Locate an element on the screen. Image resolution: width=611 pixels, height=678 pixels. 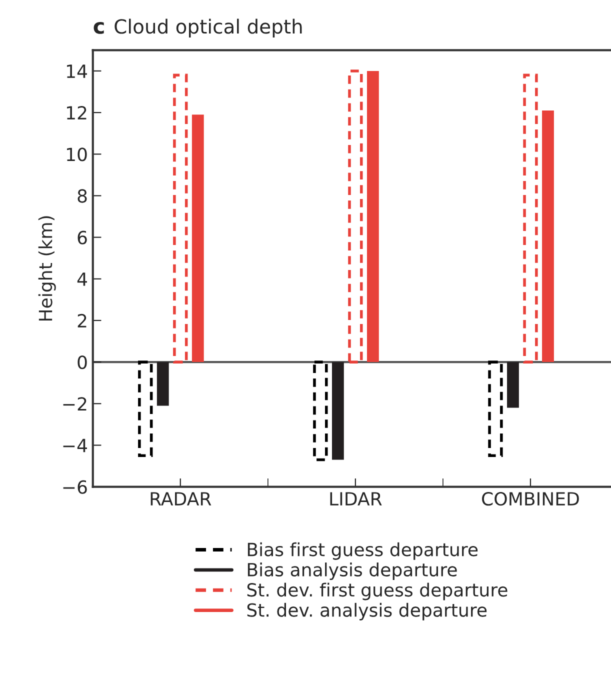
y-tick-label: 4 is located at coordinates (82, 279).